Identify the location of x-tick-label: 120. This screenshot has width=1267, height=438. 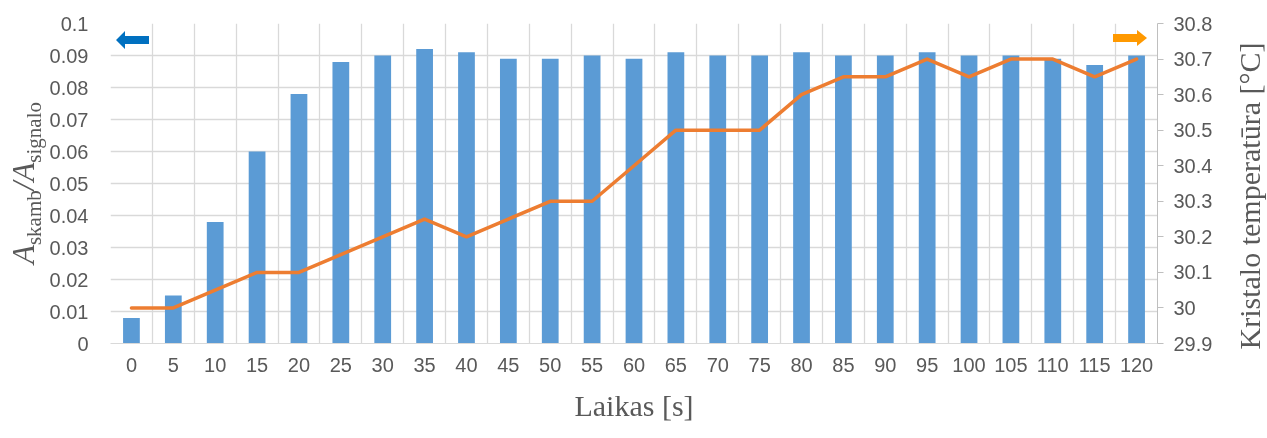
(1136, 364).